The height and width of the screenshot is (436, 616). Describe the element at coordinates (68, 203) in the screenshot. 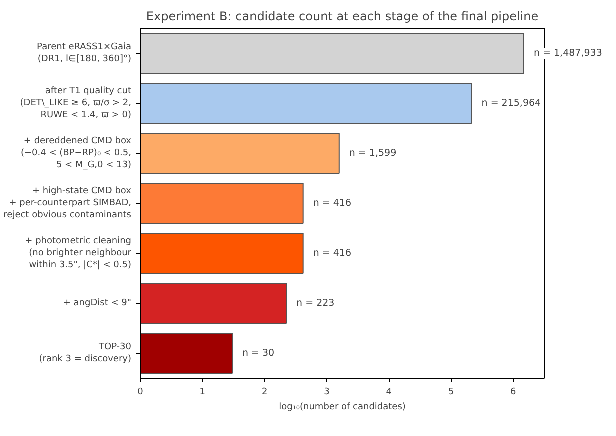

I see `y-tick-label: + high-state CMD box + per-counterpart SIMBAD, reject obvious contaminants` at that location.